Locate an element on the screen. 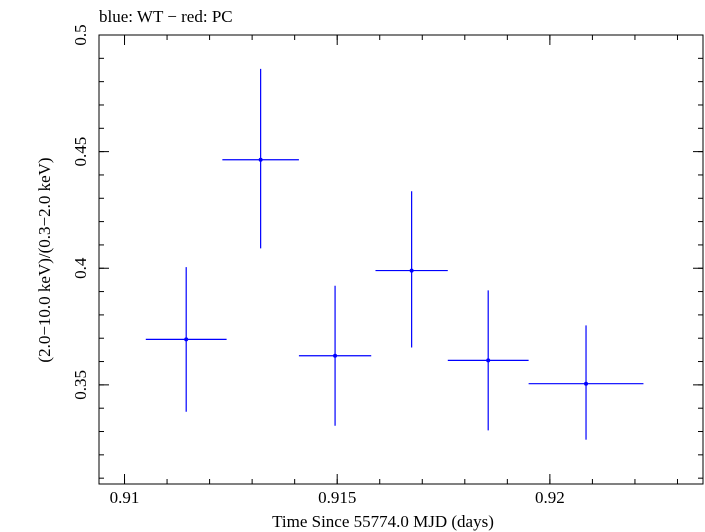 This screenshot has width=705, height=532. chart-title: blue: WT − red: PC is located at coordinates (166, 16).